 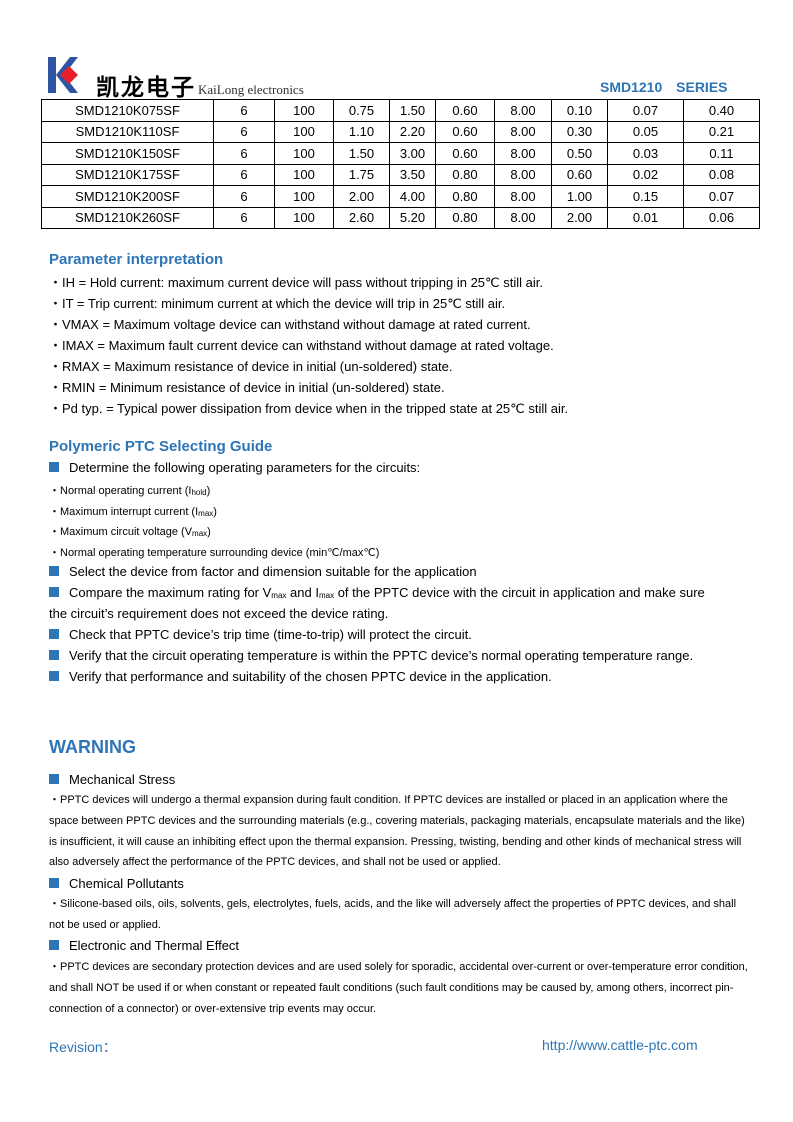 What do you see at coordinates (136, 259) in the screenshot?
I see `param-title: Parameter interpretation` at bounding box center [136, 259].